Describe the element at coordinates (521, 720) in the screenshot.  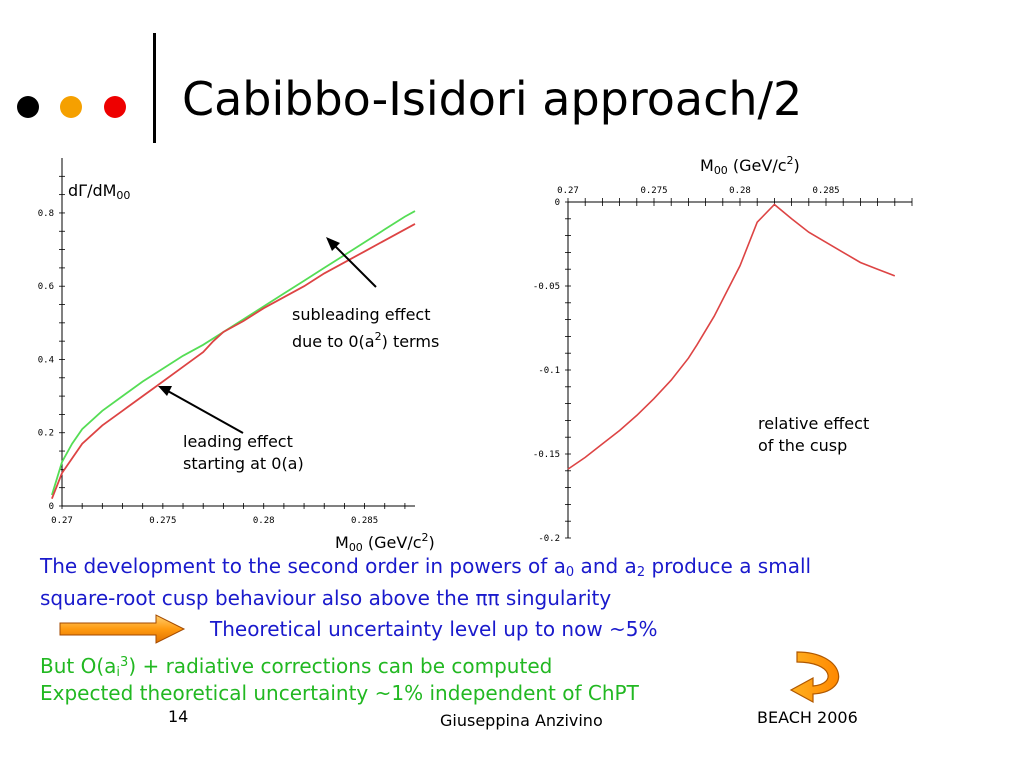
I see `footer-author: Giuseppina Anzivino` at that location.